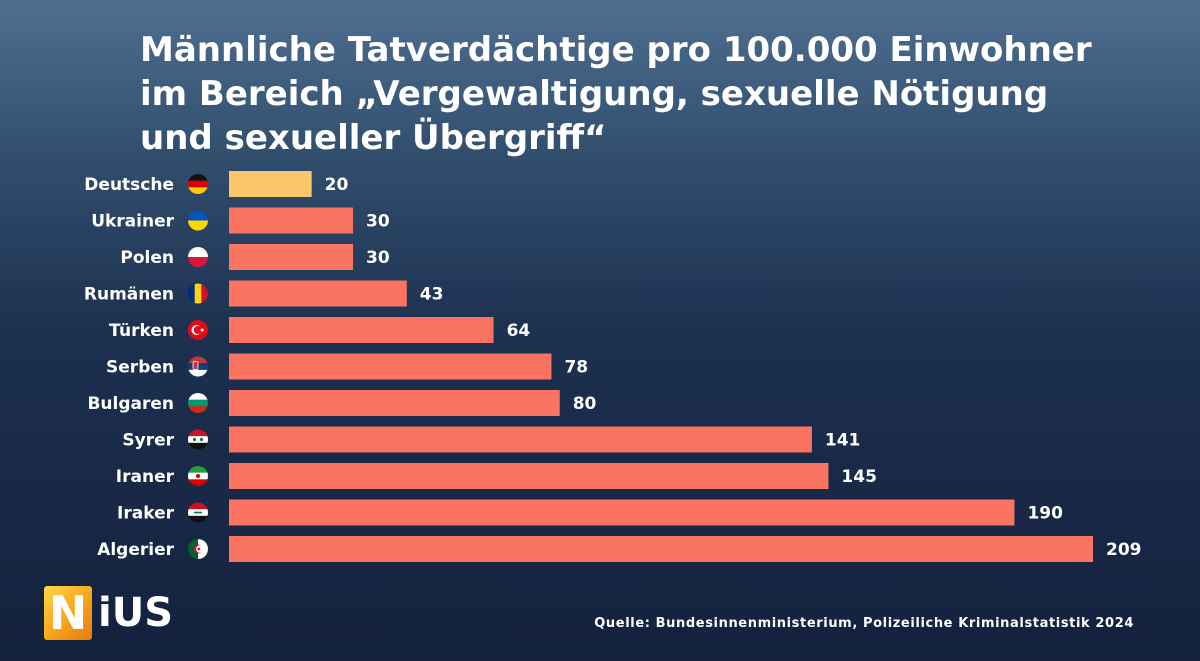 This screenshot has height=661, width=1200. Describe the element at coordinates (1124, 550) in the screenshot. I see `value-label: 209` at that location.